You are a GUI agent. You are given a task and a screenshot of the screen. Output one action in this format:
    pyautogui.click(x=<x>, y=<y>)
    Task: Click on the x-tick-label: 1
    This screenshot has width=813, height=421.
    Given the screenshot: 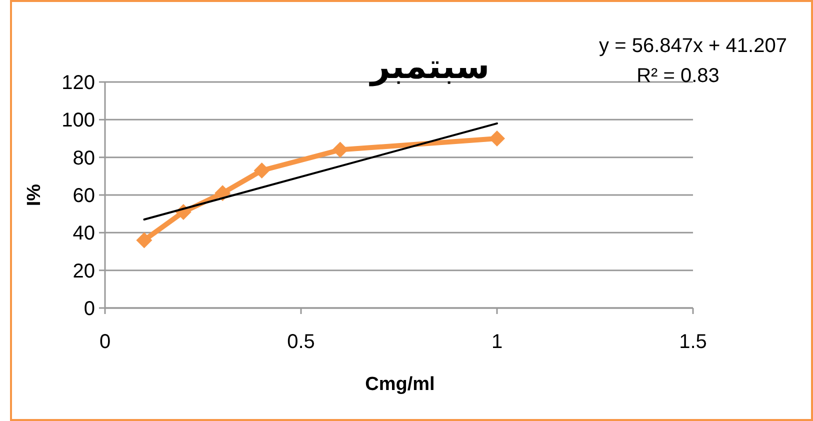 What is the action you would take?
    pyautogui.click(x=497, y=342)
    